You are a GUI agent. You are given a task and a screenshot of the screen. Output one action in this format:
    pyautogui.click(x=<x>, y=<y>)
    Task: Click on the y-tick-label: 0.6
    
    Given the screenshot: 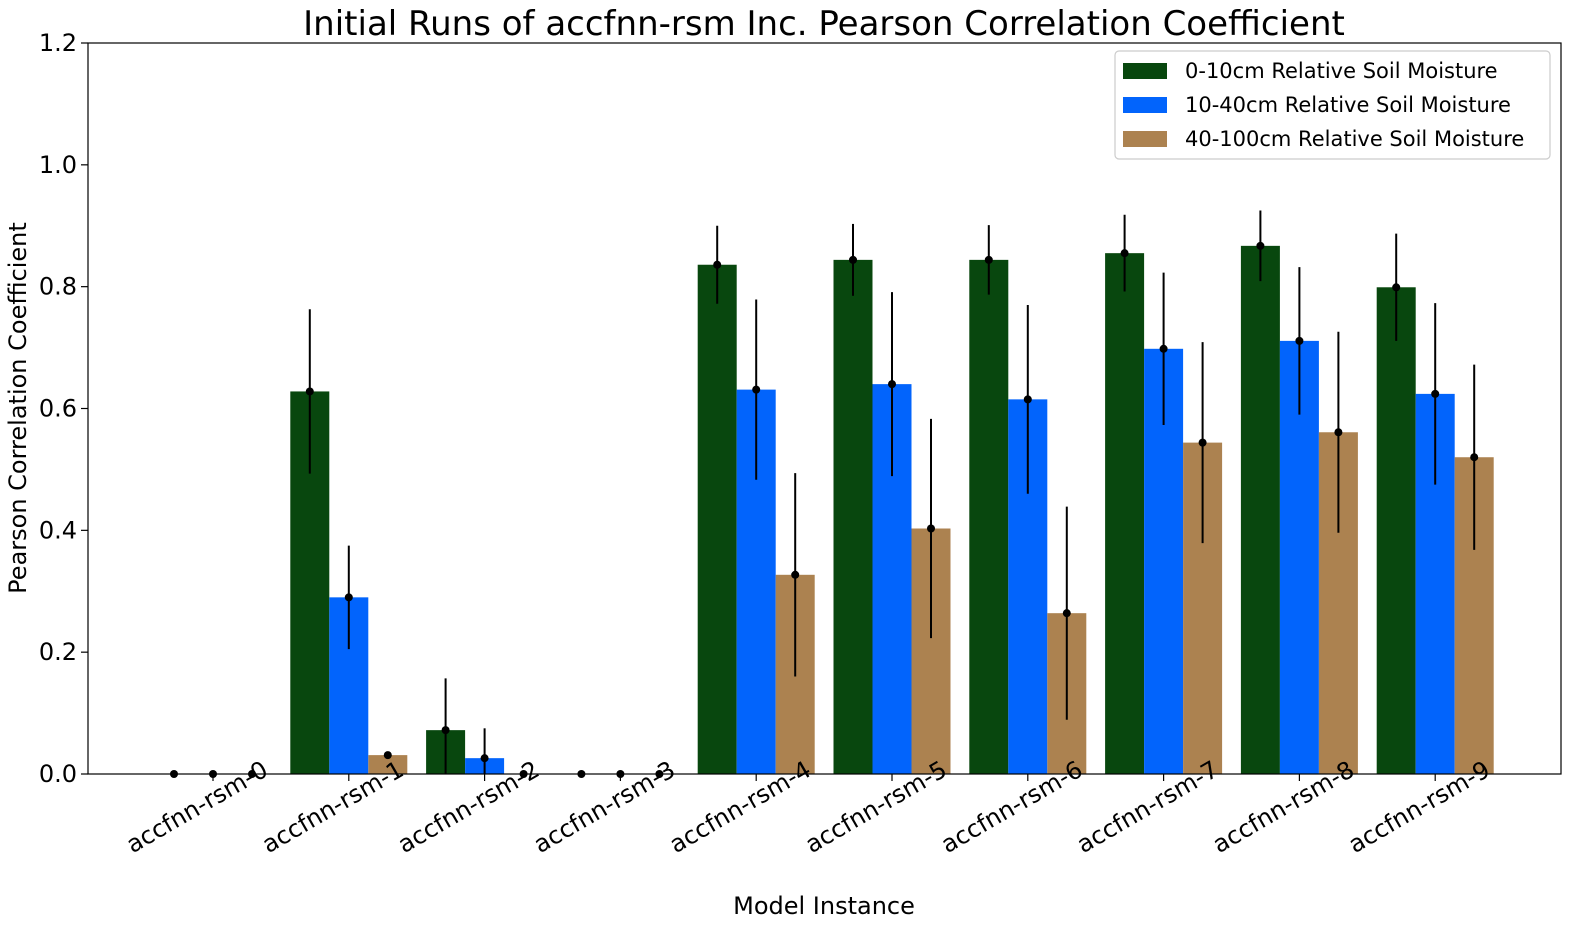 What is the action you would take?
    pyautogui.click(x=58, y=409)
    